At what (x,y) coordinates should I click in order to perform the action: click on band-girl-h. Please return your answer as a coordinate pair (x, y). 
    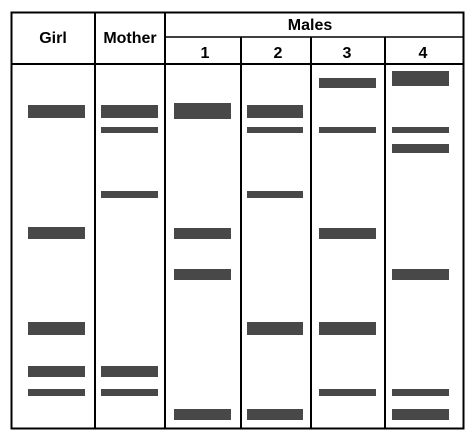
    Looking at the image, I should click on (56, 328).